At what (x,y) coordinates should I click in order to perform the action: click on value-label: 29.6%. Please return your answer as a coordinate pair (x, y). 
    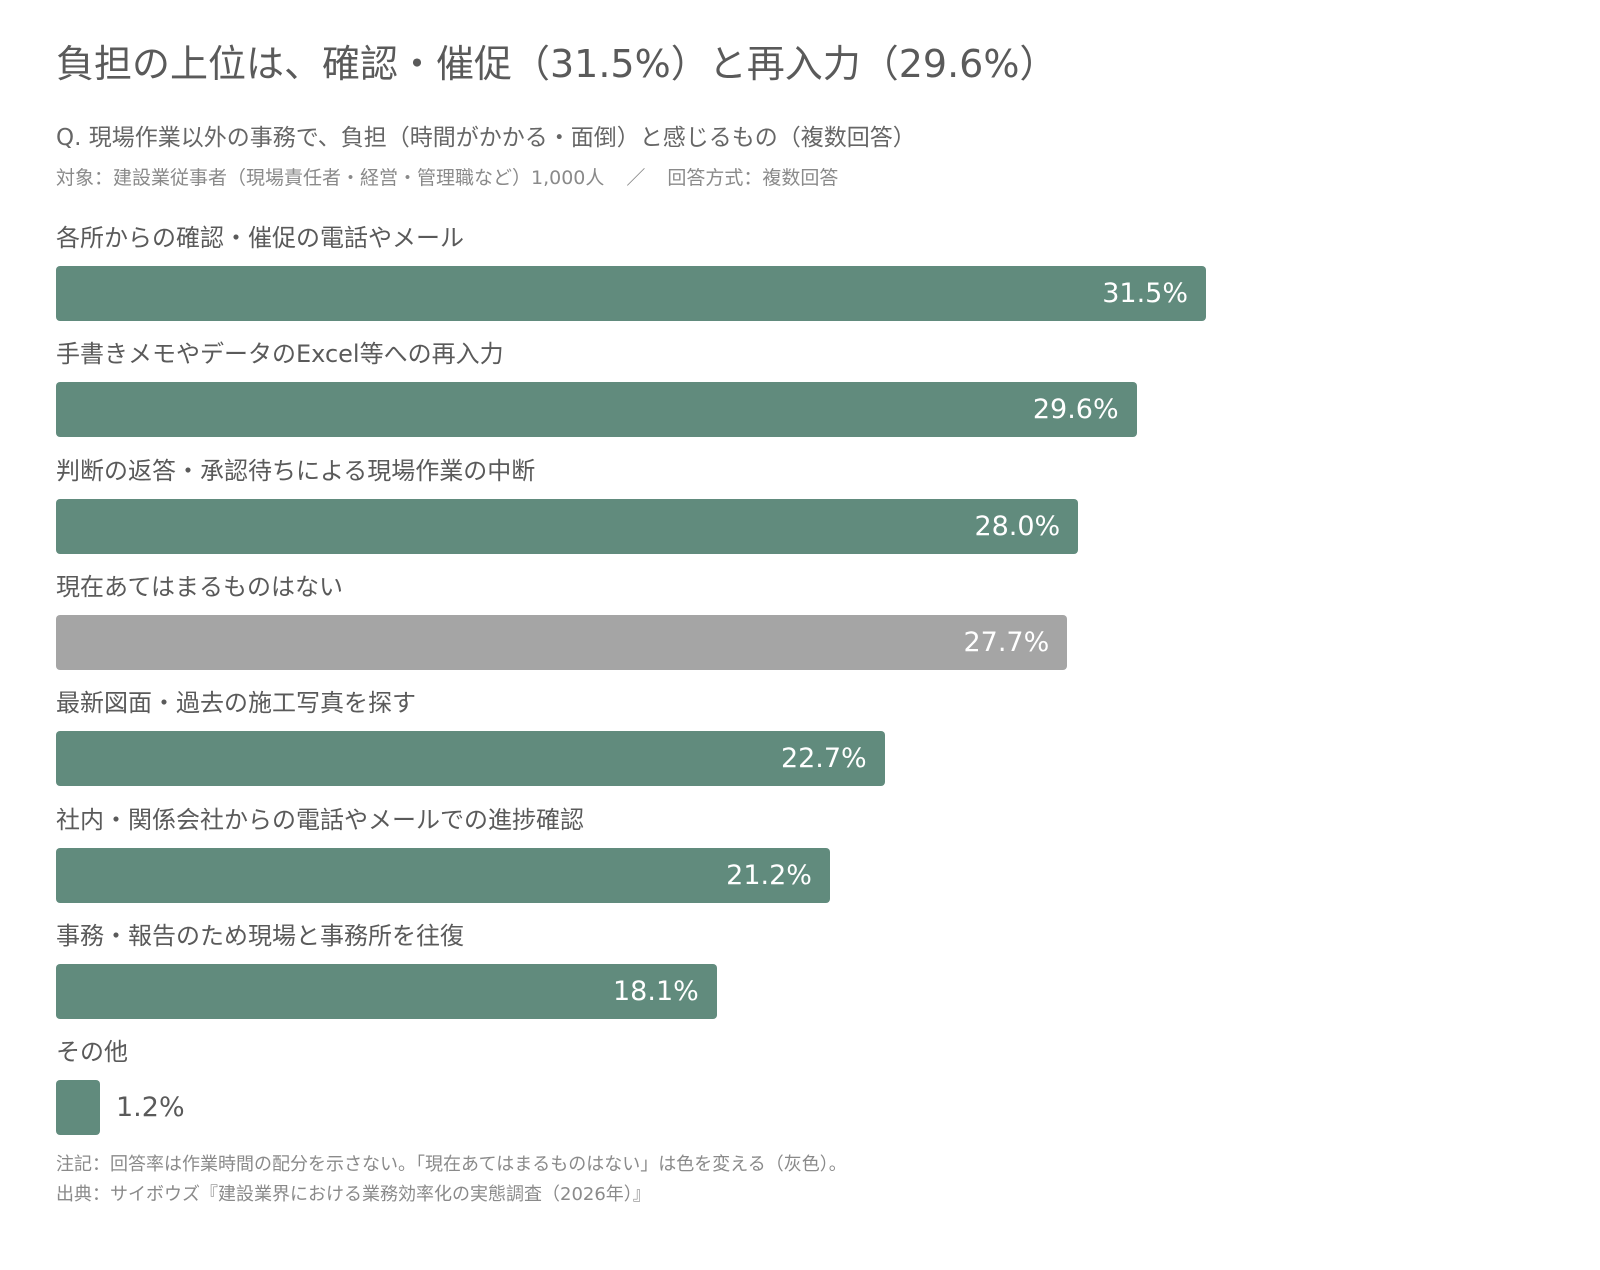
    Looking at the image, I should click on (1075, 410).